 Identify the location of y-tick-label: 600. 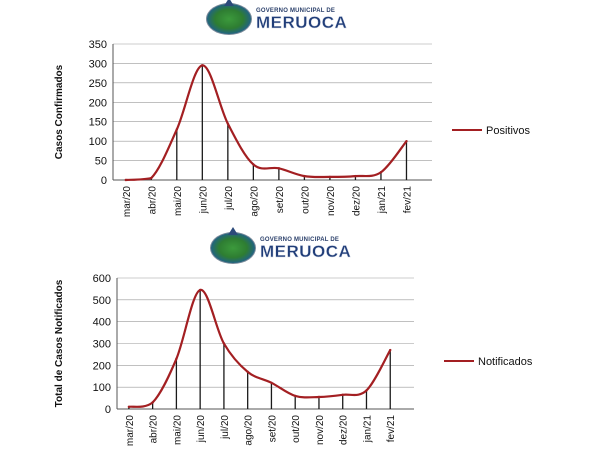
(102, 279).